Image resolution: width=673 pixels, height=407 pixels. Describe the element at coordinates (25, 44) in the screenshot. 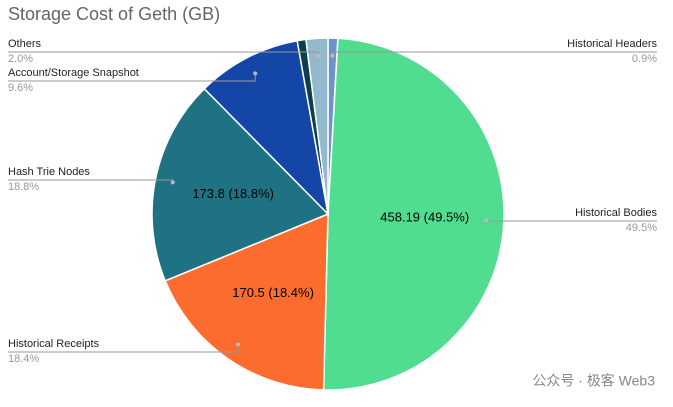

I see `legend-label: Others` at that location.